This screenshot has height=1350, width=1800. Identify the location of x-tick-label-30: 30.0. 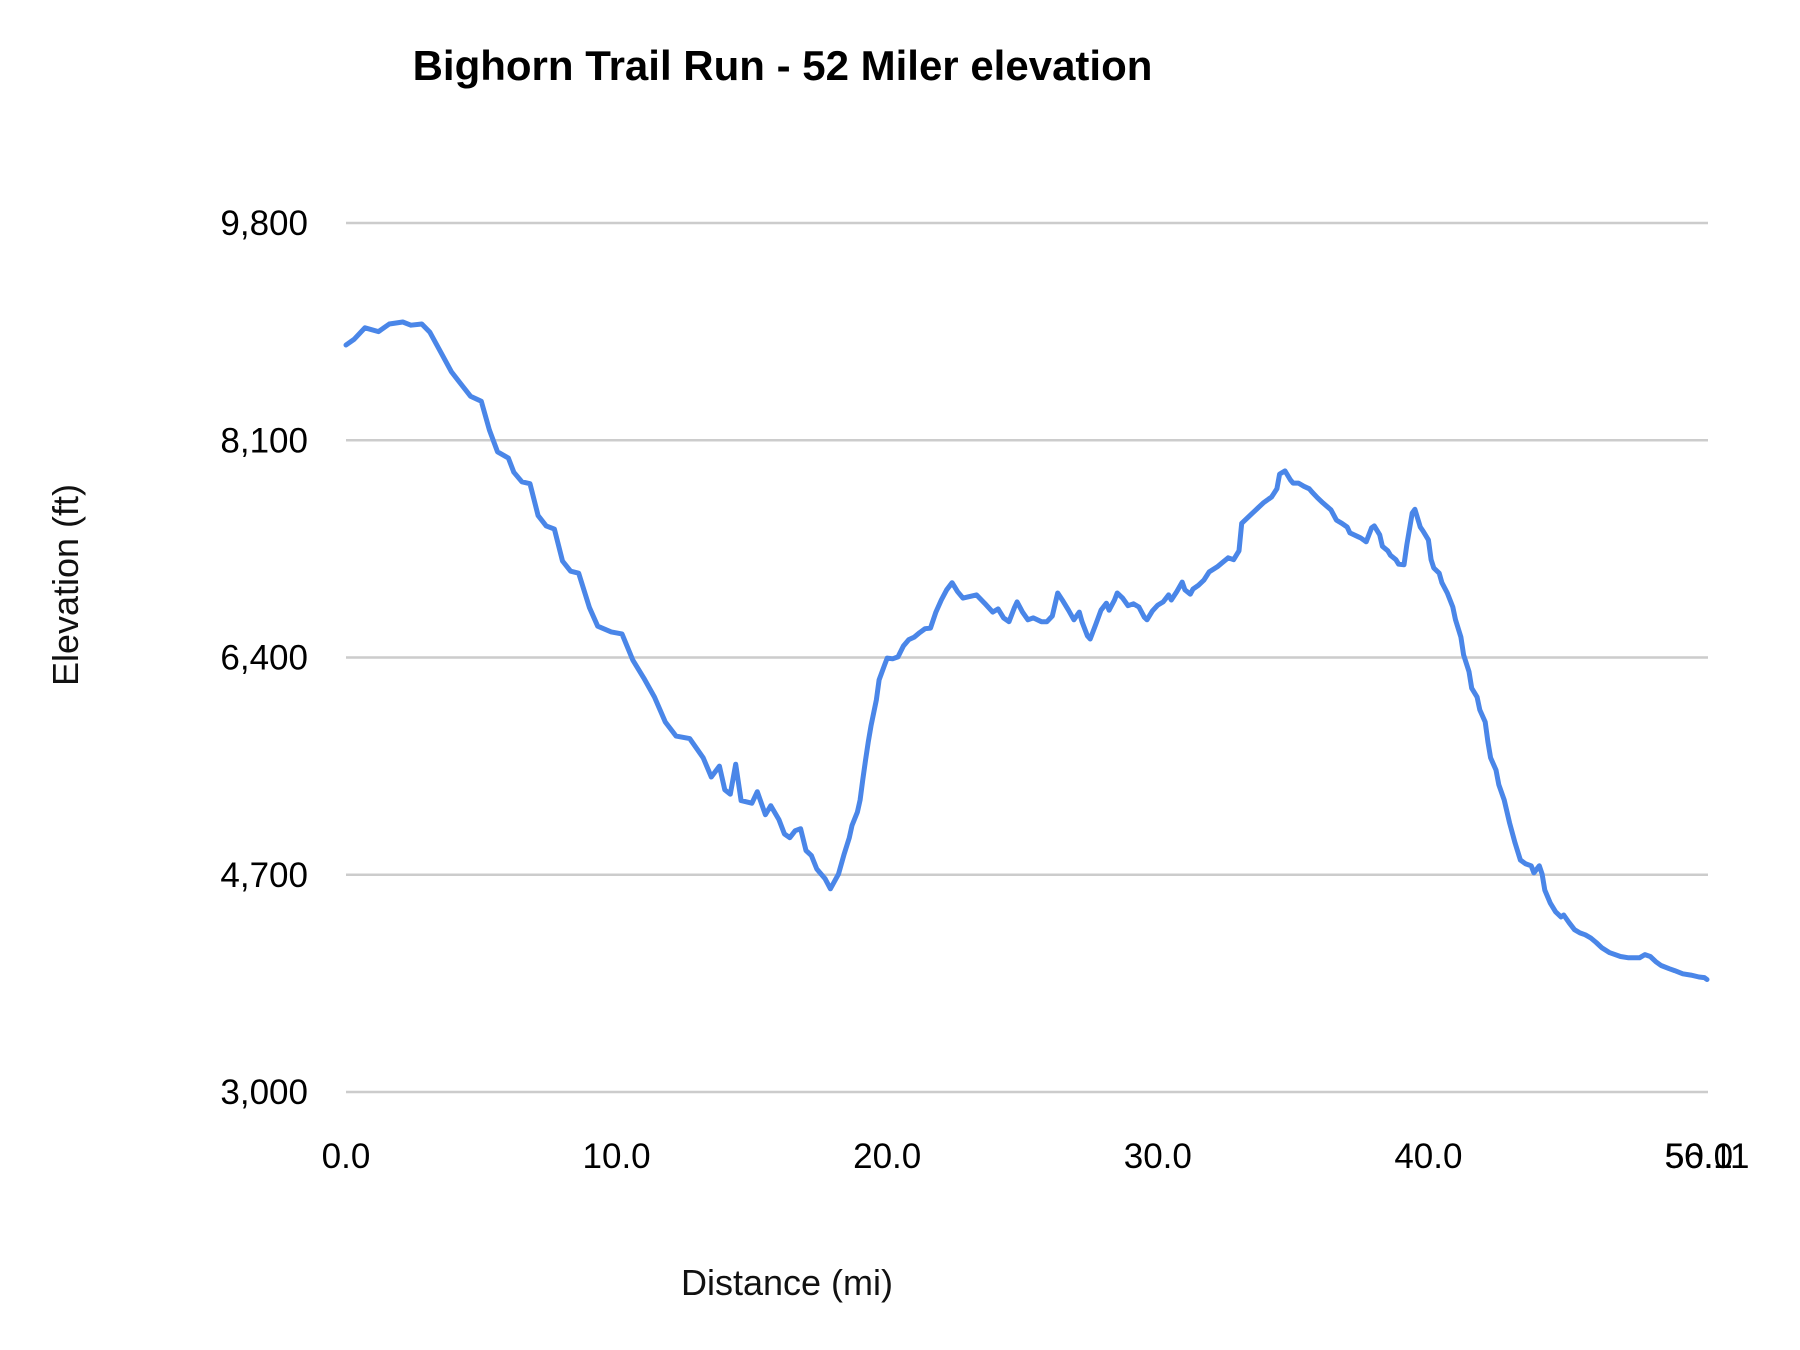
(1158, 1156).